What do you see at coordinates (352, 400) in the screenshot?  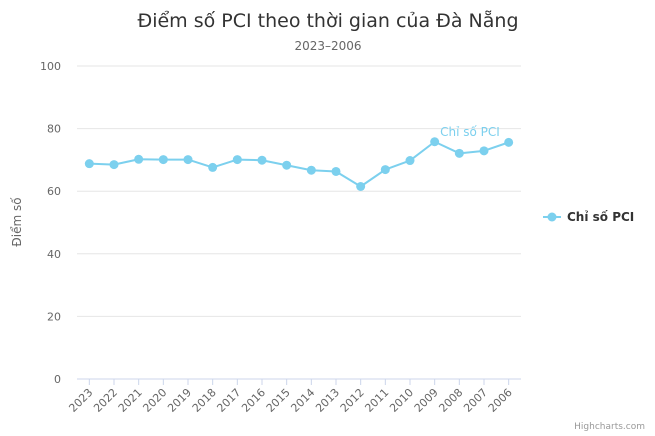 I see `x-tick-label: 2012` at bounding box center [352, 400].